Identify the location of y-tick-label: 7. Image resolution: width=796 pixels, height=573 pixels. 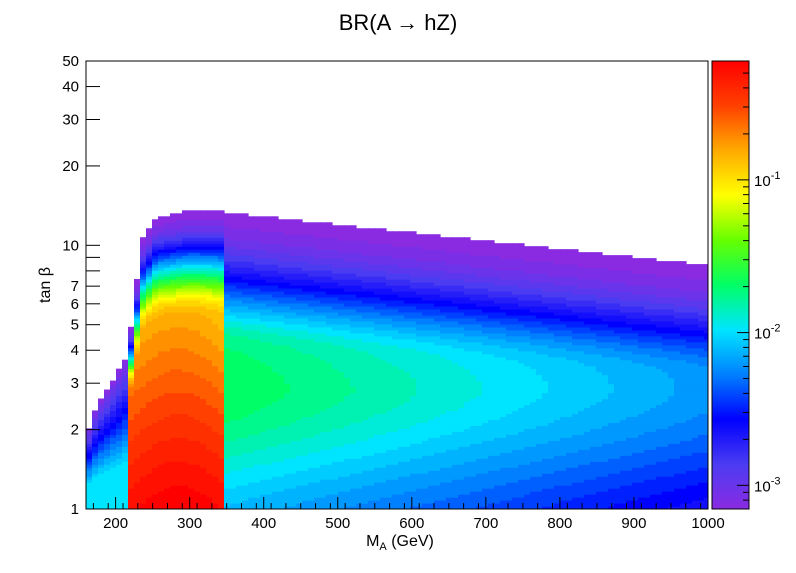
(75, 286).